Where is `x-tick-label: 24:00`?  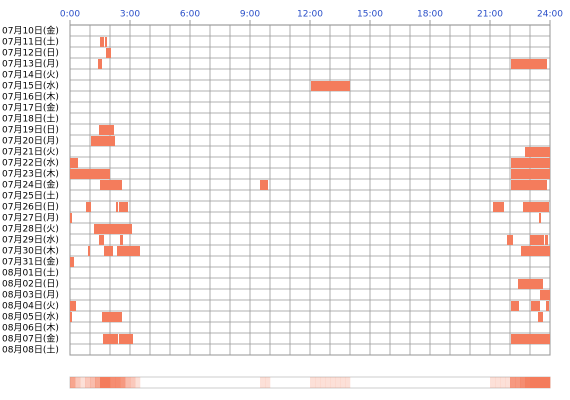
x-tick-label: 24:00 is located at coordinates (550, 15).